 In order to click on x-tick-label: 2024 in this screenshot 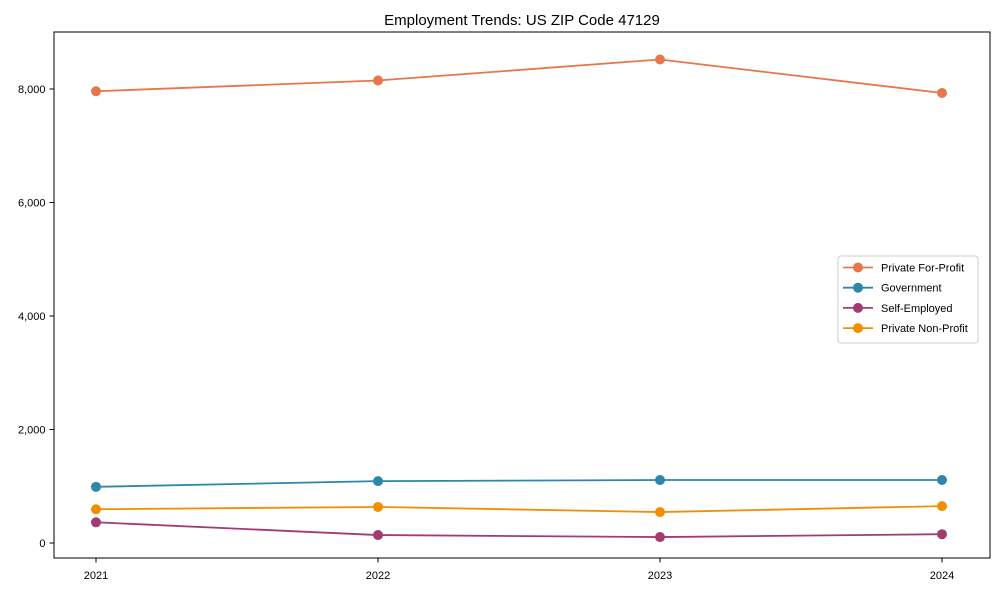, I will do `click(942, 576)`.